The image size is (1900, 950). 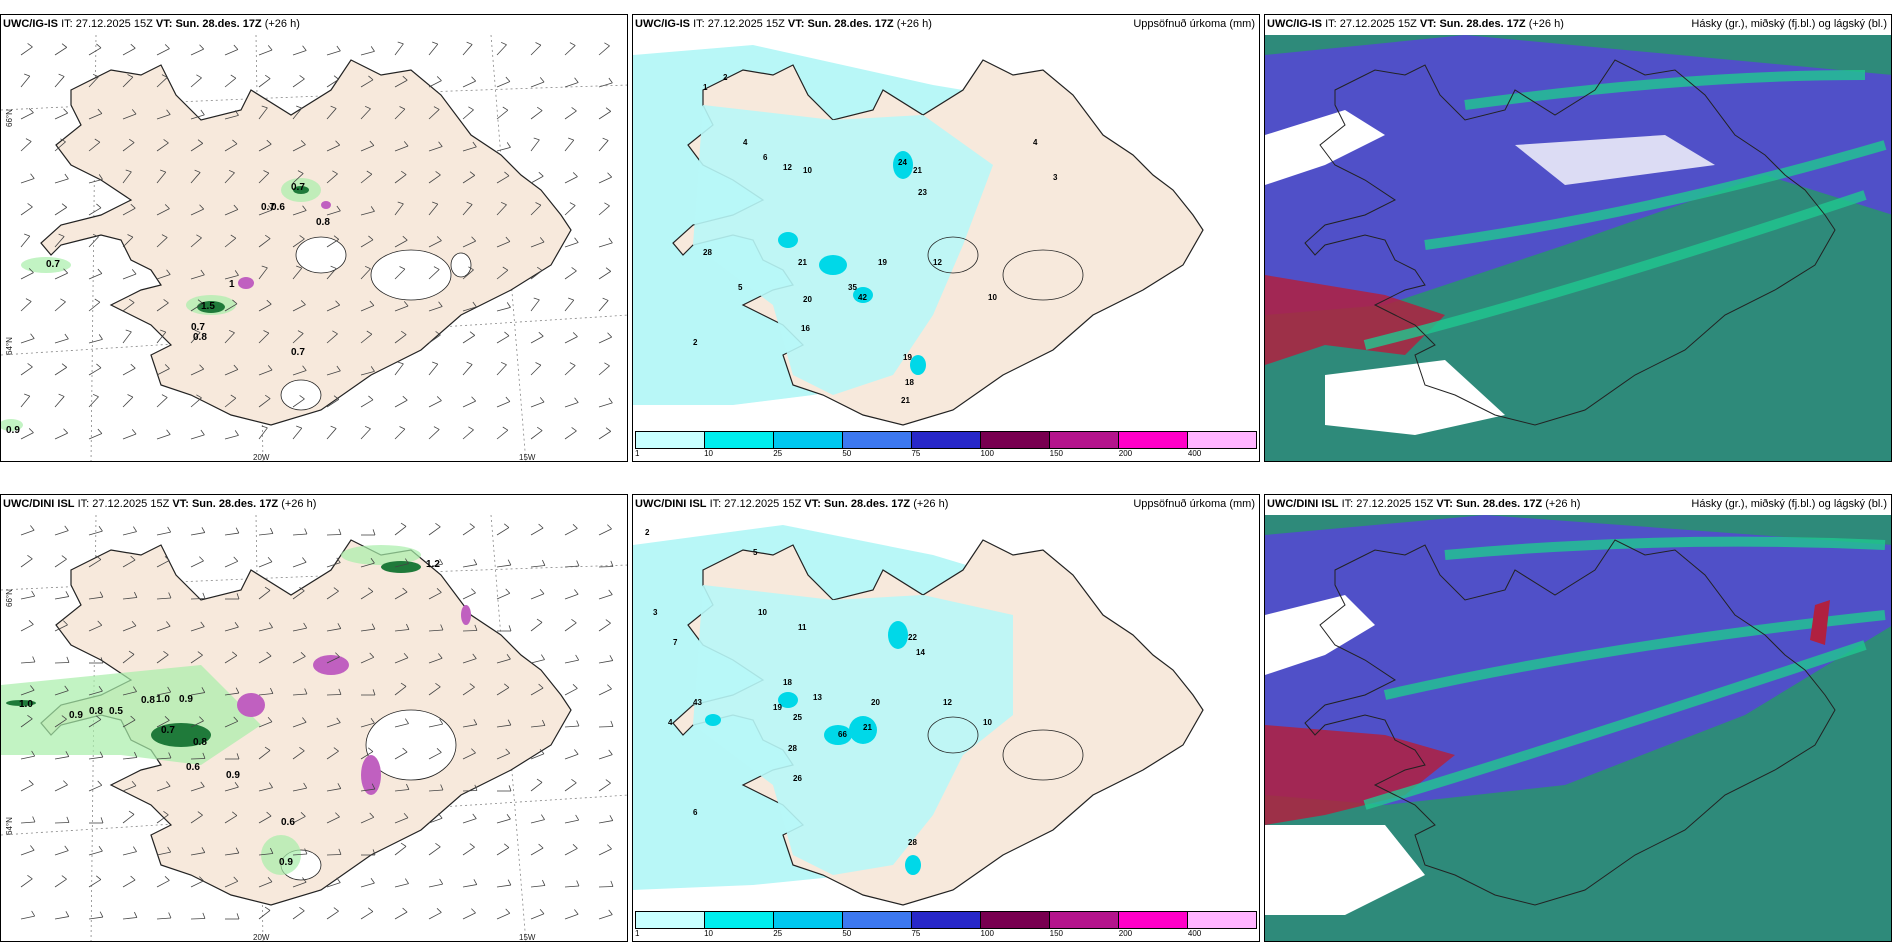 What do you see at coordinates (792, 748) in the screenshot?
I see `svg-text: 28` at bounding box center [792, 748].